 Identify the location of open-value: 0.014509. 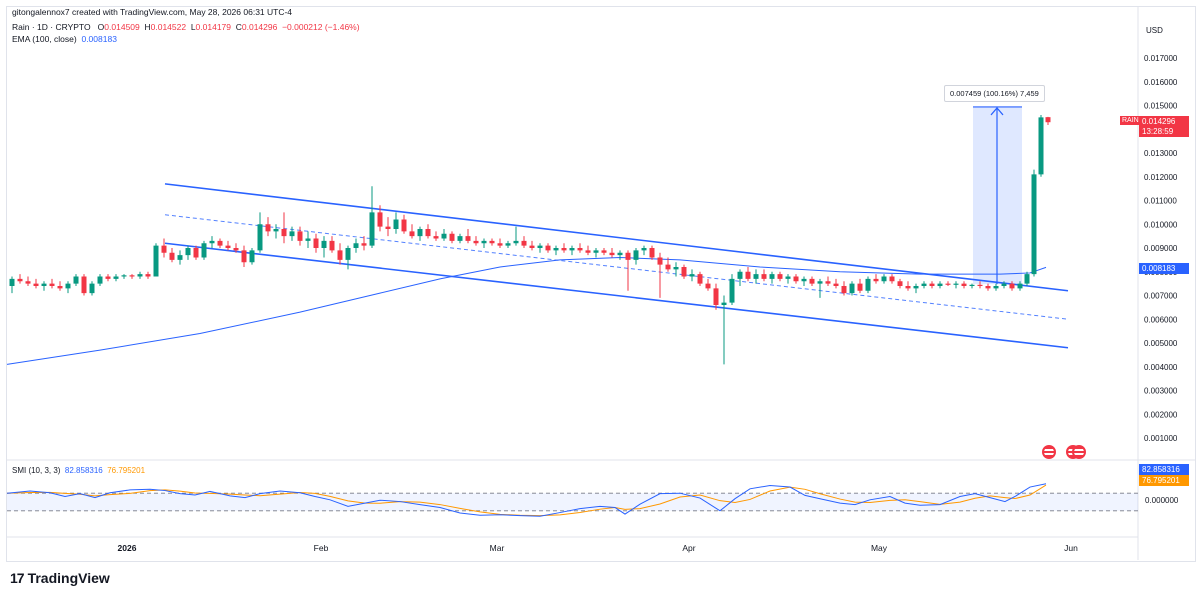
(122, 27).